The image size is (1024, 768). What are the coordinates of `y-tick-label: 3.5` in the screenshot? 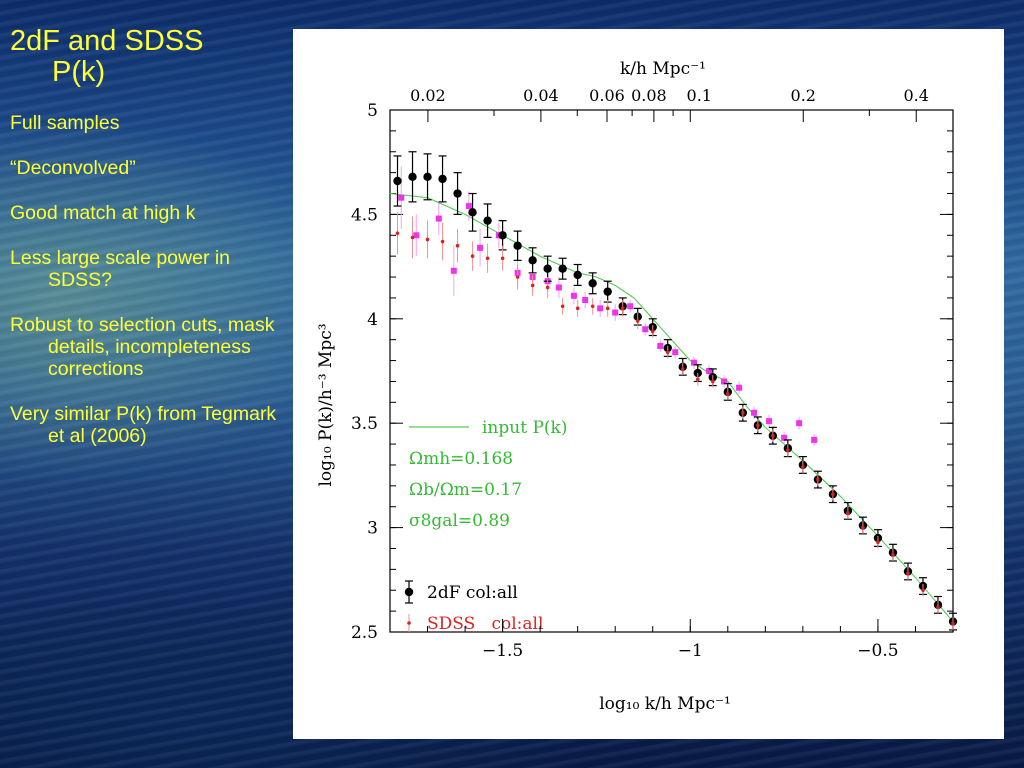 It's located at (364, 424).